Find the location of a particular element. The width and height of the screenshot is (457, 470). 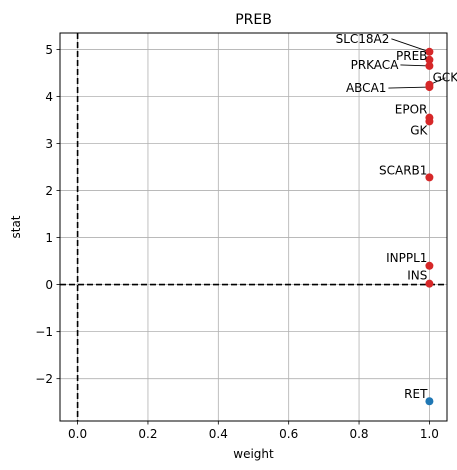

point-label: GK is located at coordinates (419, 130).